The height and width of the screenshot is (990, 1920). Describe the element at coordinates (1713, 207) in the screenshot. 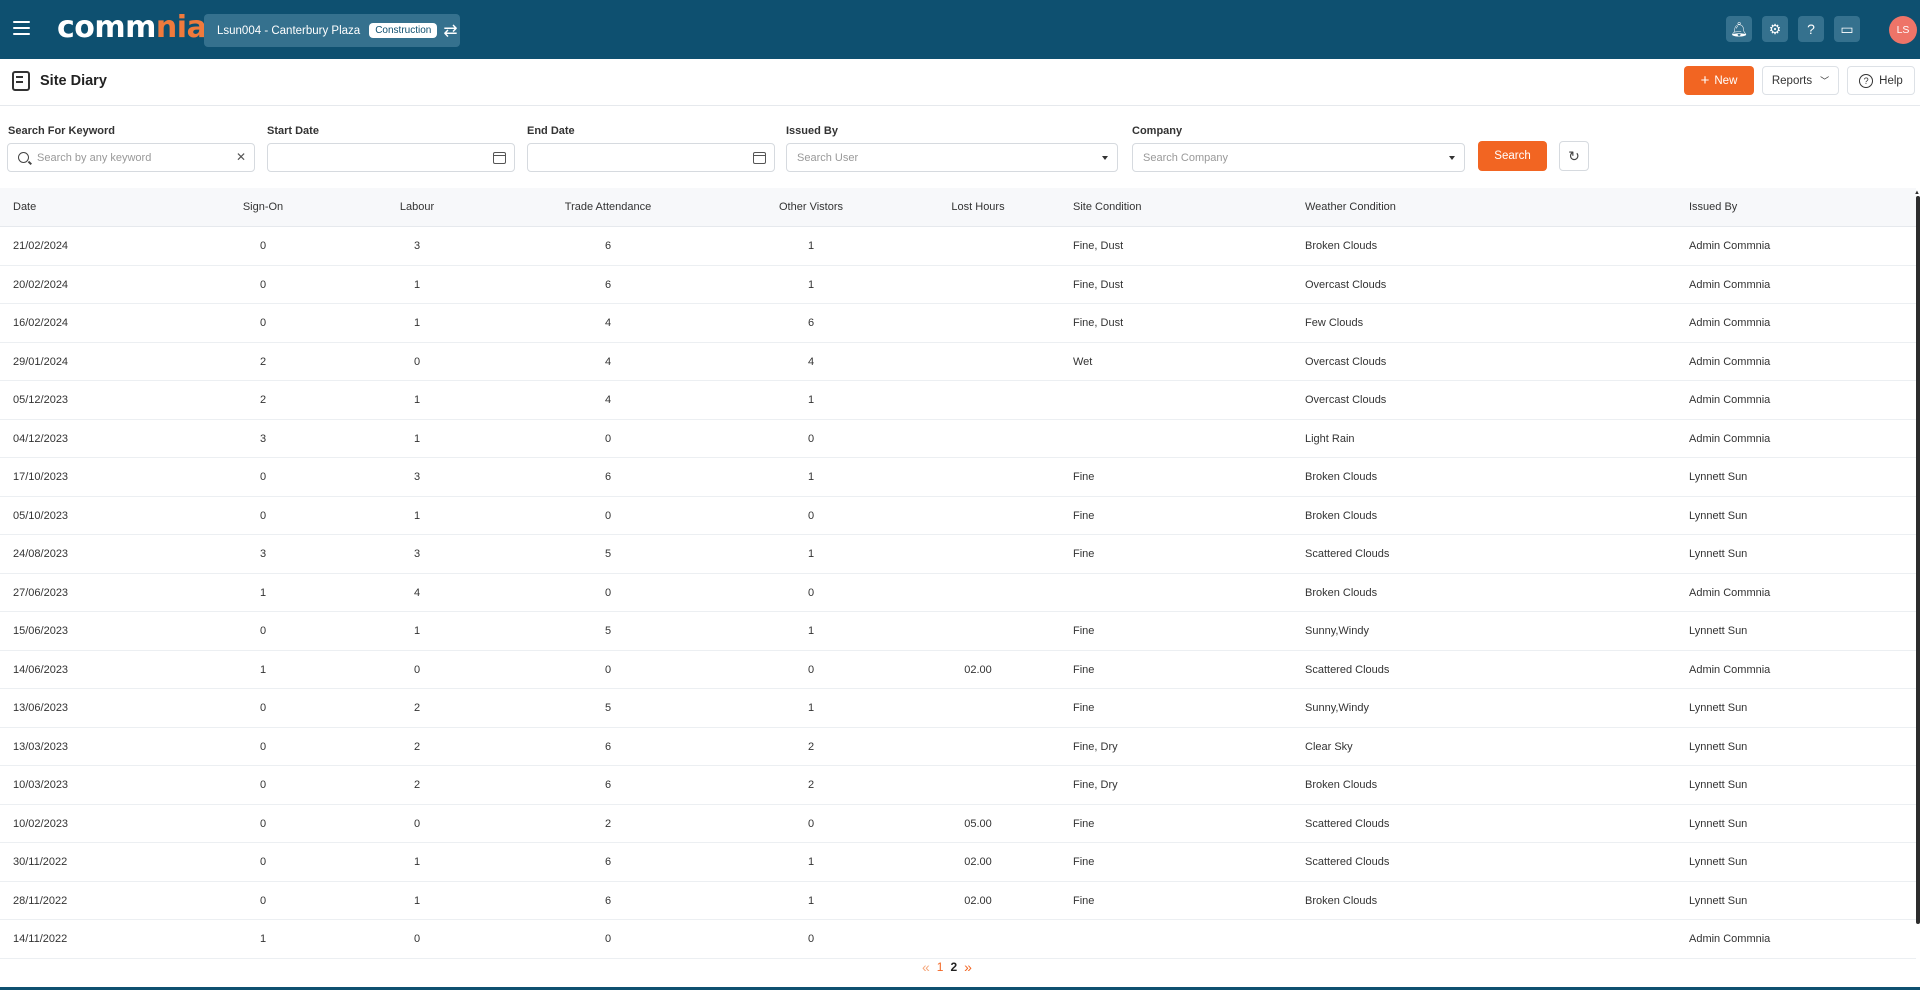

I see `header-issued-by: Issued By` at that location.